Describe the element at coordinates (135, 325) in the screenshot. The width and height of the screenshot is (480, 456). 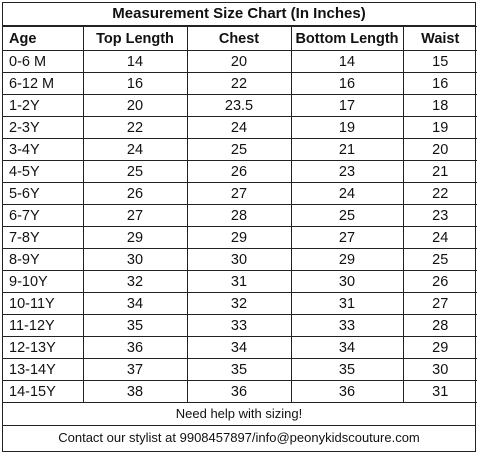
I see `cell-top-length: 35` at that location.